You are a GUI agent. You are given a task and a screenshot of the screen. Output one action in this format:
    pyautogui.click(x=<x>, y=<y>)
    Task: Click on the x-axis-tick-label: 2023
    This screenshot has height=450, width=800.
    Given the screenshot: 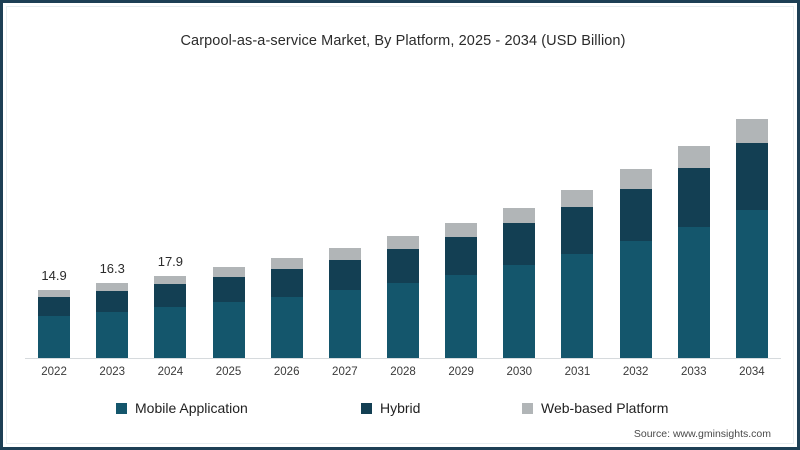 What is the action you would take?
    pyautogui.click(x=112, y=372)
    